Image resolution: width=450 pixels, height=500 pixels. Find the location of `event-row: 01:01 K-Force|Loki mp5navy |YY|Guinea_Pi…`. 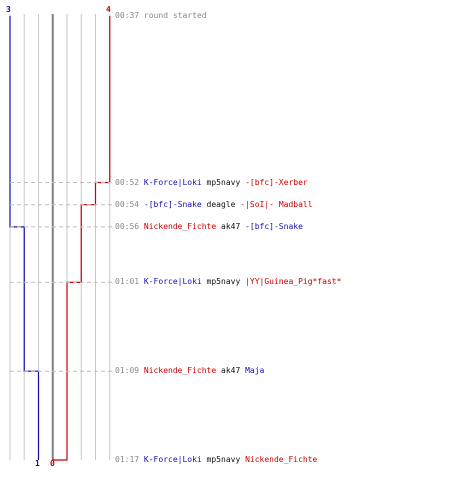

event-row: 01:01 K-Force|Loki mp5navy |YY|Guinea_Pi… is located at coordinates (228, 282).